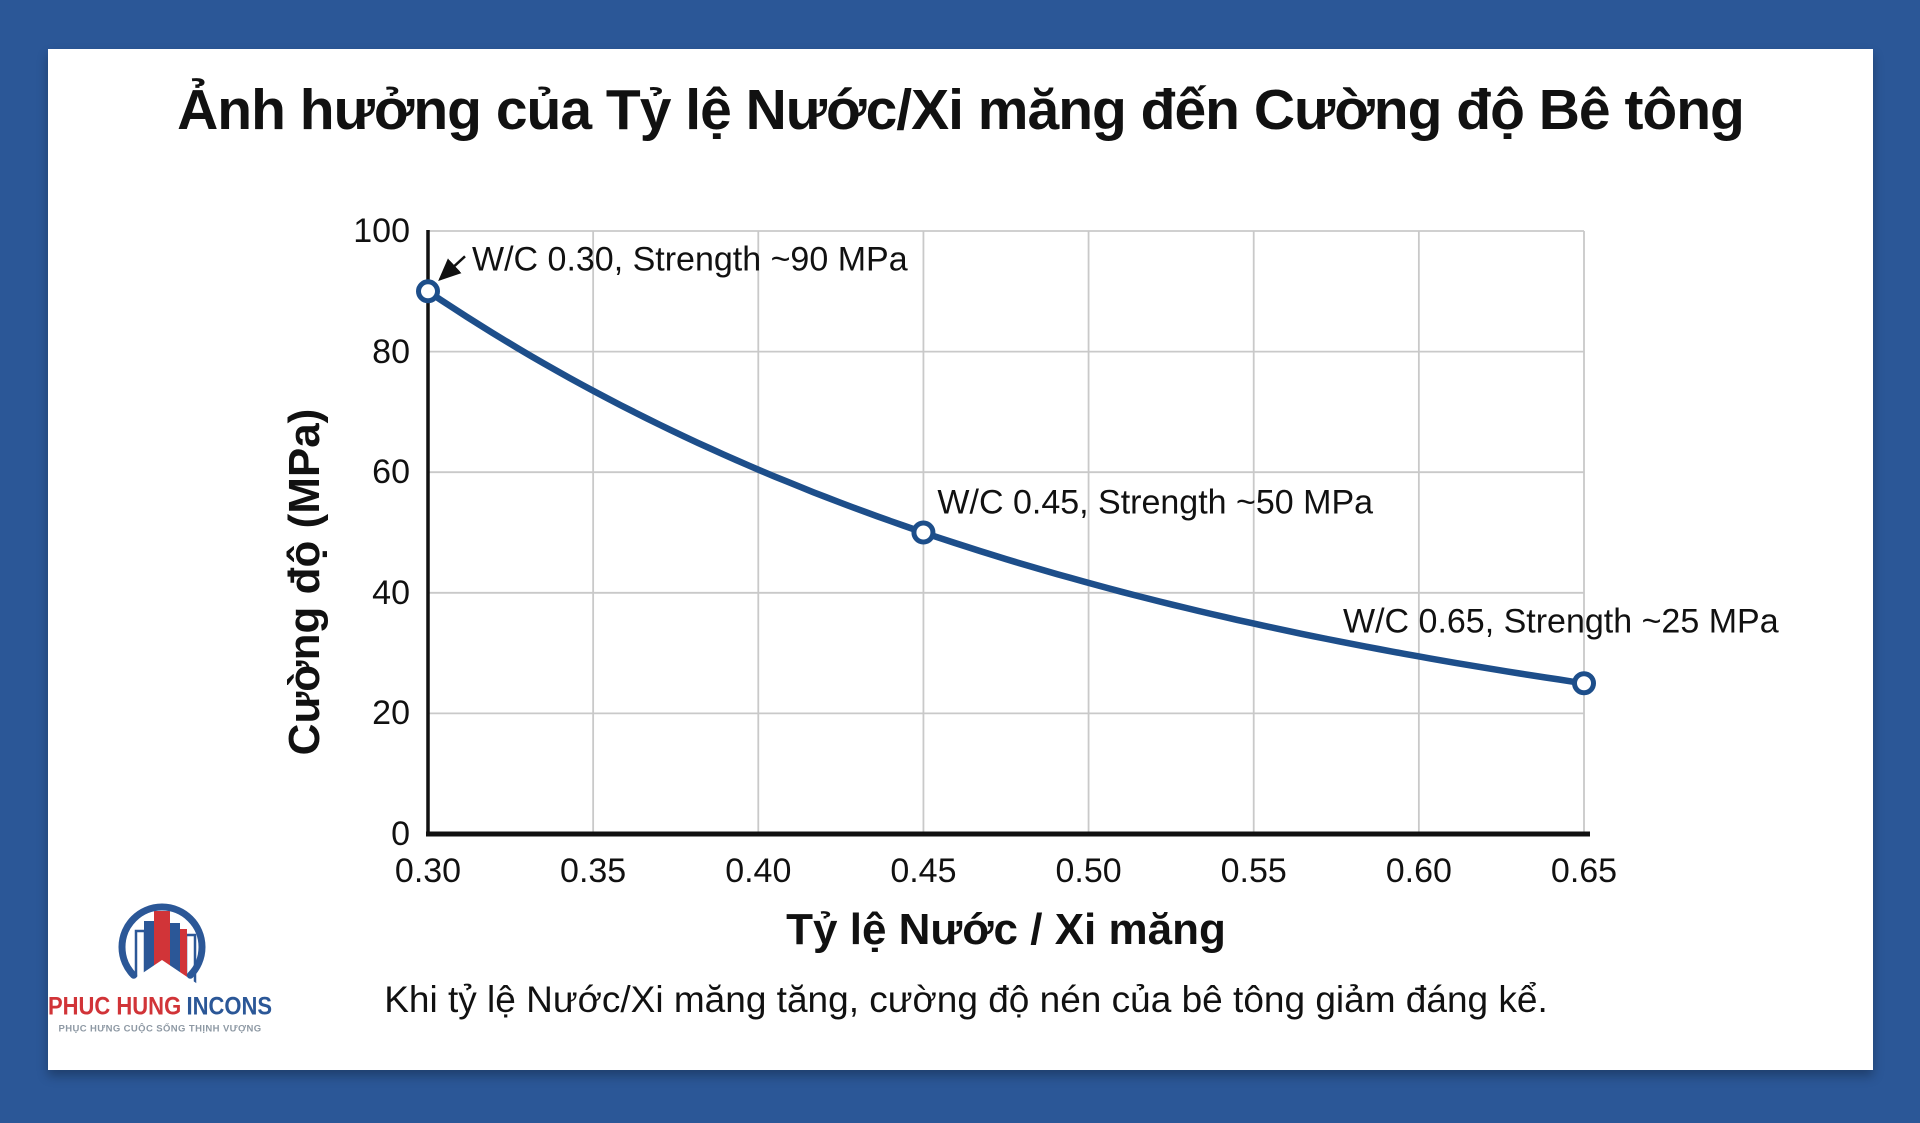 This screenshot has height=1123, width=1920. Describe the element at coordinates (452, 268) in the screenshot. I see `annotation-arrow` at that location.